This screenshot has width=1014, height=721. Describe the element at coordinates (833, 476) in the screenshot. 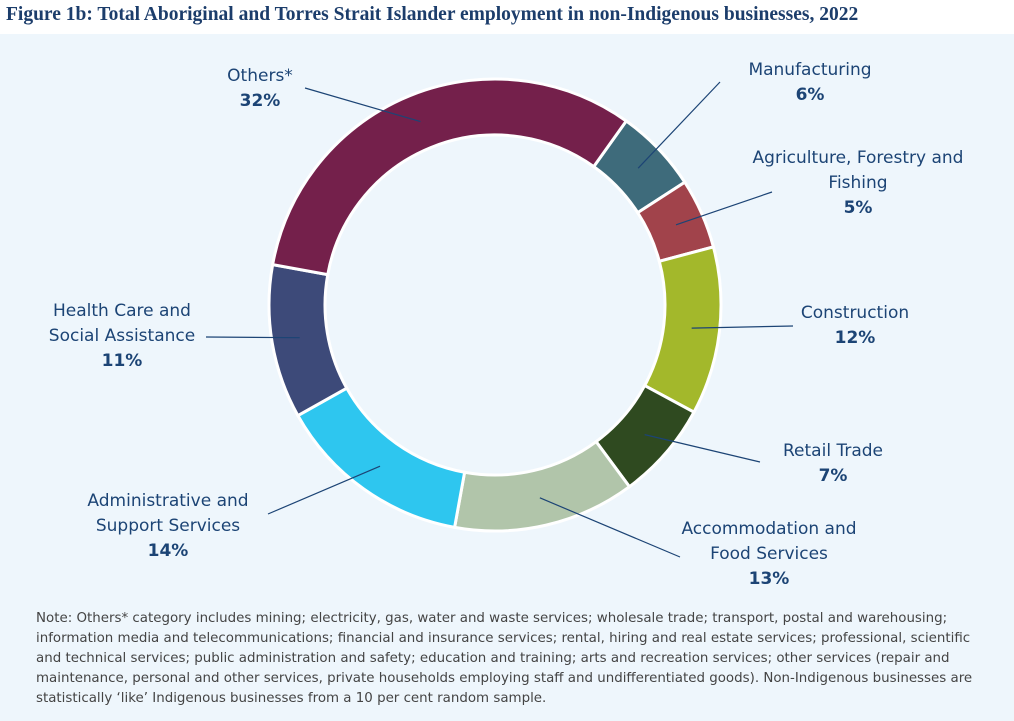

I see `value-label: 7%` at that location.